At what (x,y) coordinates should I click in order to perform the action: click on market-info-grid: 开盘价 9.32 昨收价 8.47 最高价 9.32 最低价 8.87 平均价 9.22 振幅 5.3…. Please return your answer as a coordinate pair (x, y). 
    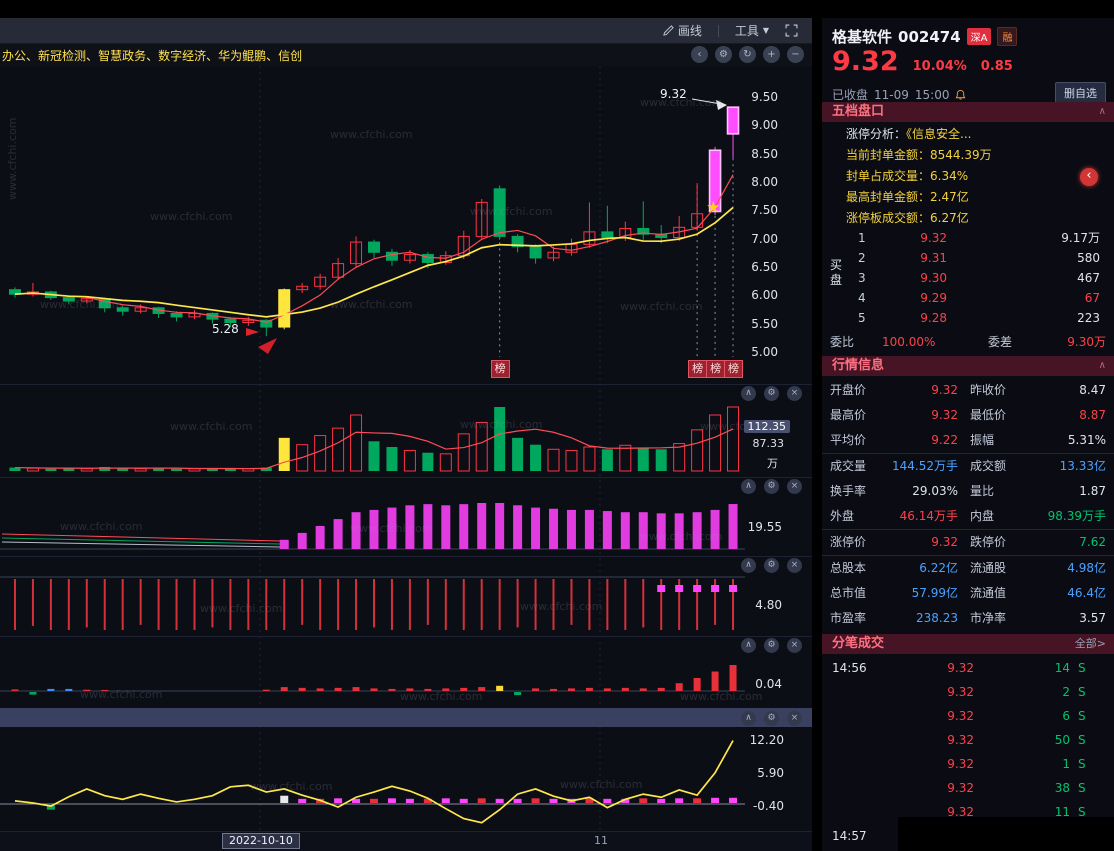
    Looking at the image, I should click on (968, 504).